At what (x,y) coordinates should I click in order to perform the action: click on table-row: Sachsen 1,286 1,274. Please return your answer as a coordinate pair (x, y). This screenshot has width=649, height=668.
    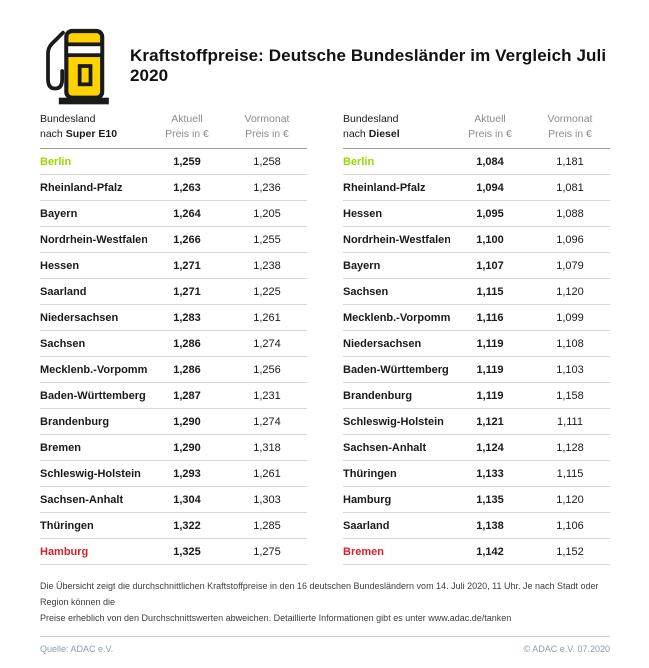
    Looking at the image, I should click on (173, 344).